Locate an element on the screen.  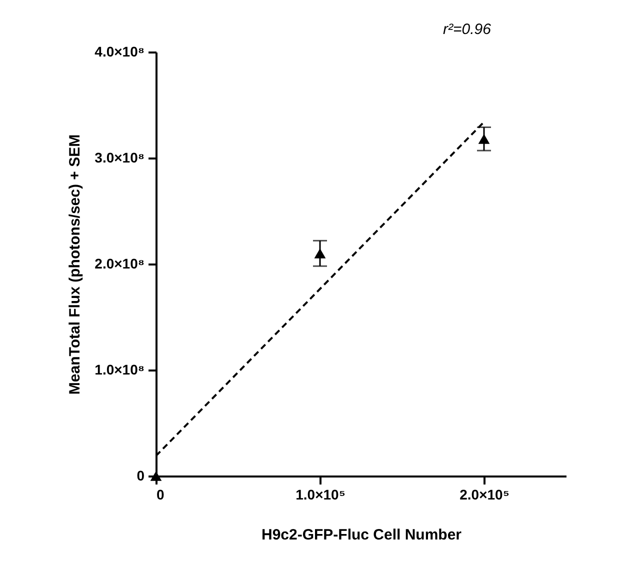
y-tick-label: 3.0×10⁸ is located at coordinates (119, 158).